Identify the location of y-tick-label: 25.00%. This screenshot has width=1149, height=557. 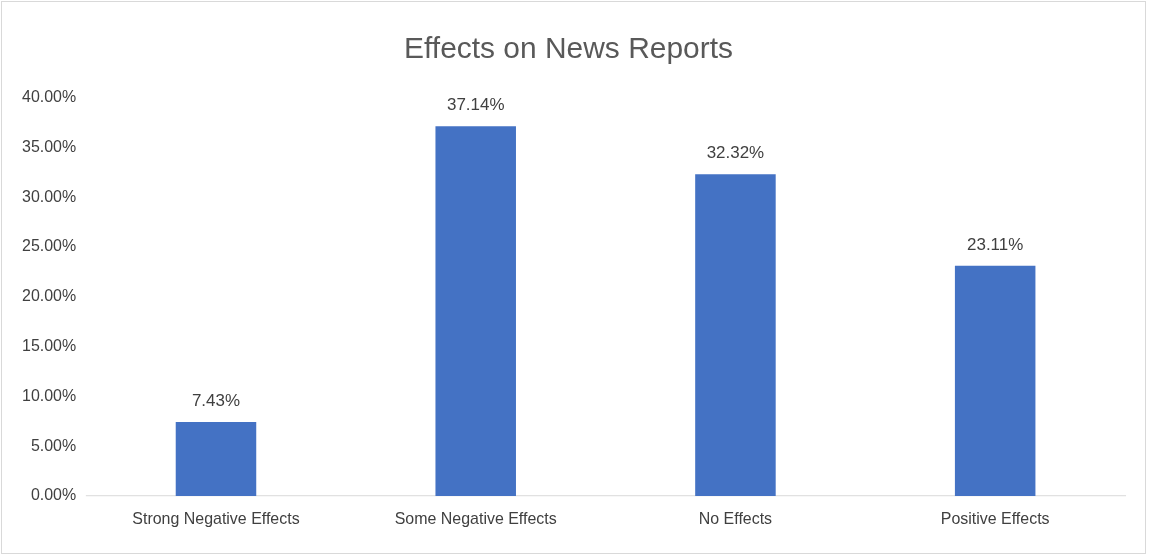
(49, 246).